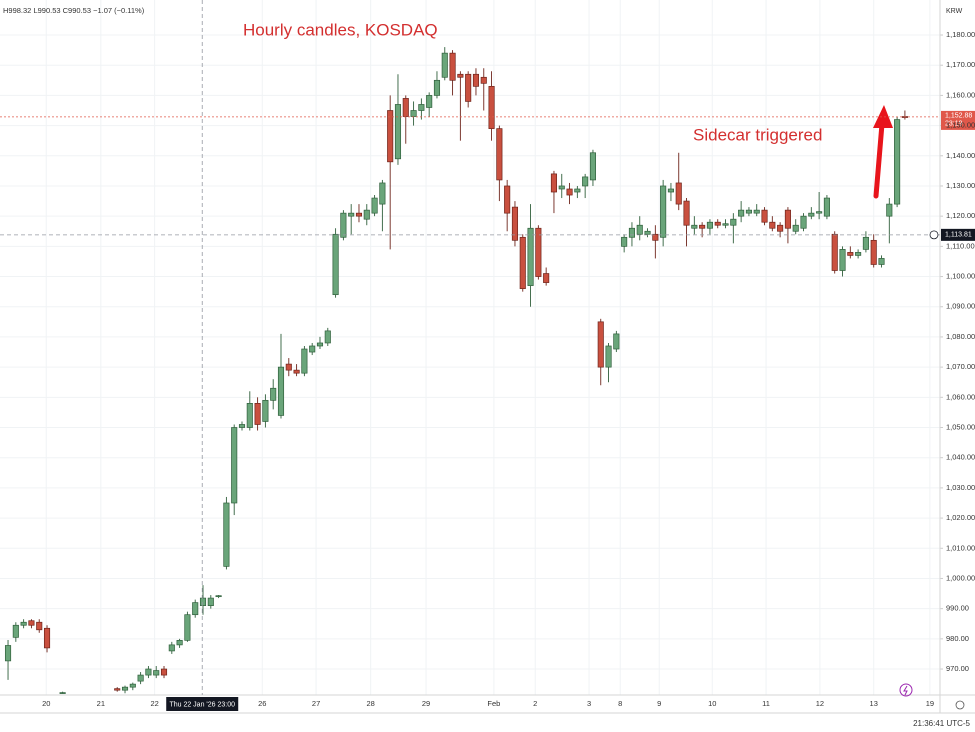 The width and height of the screenshot is (975, 732). I want to click on x-tick-label: 20, so click(46, 703).